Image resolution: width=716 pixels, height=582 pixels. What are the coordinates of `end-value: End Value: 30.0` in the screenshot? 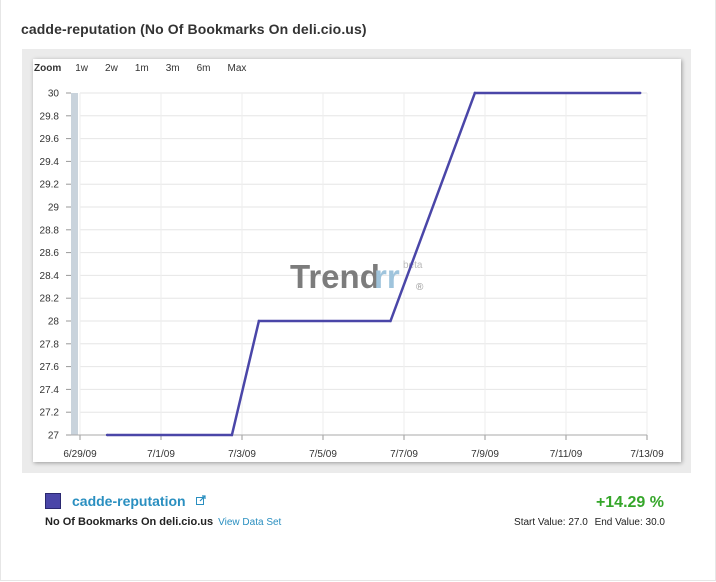 It's located at (629, 522).